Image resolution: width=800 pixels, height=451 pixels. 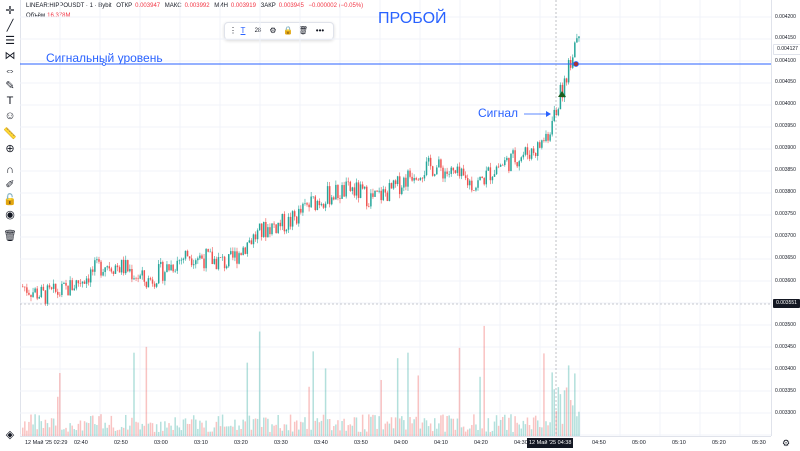 I want to click on symbol-name: LINEAR:HIPPOUSDT · 1 · Bybit, so click(x=69, y=6).